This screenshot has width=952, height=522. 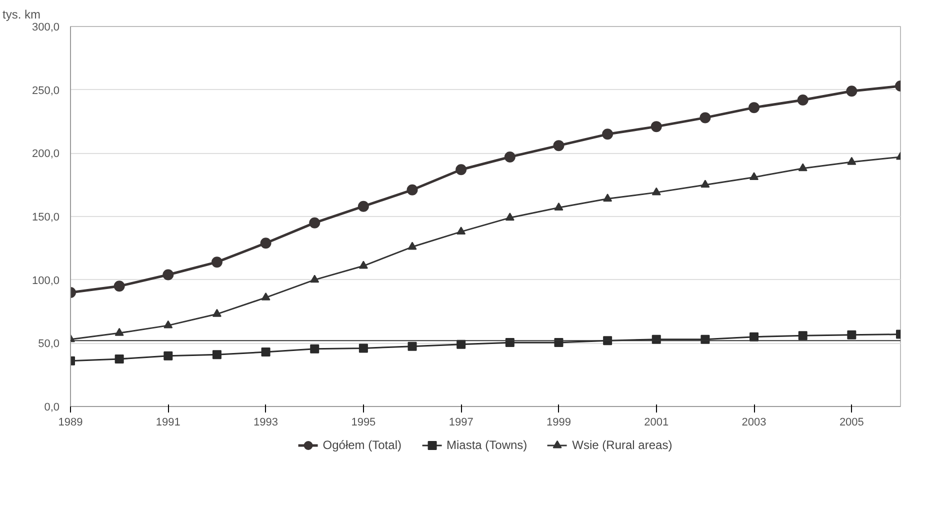 What do you see at coordinates (558, 422) in the screenshot?
I see `x-tick-label: 1999` at bounding box center [558, 422].